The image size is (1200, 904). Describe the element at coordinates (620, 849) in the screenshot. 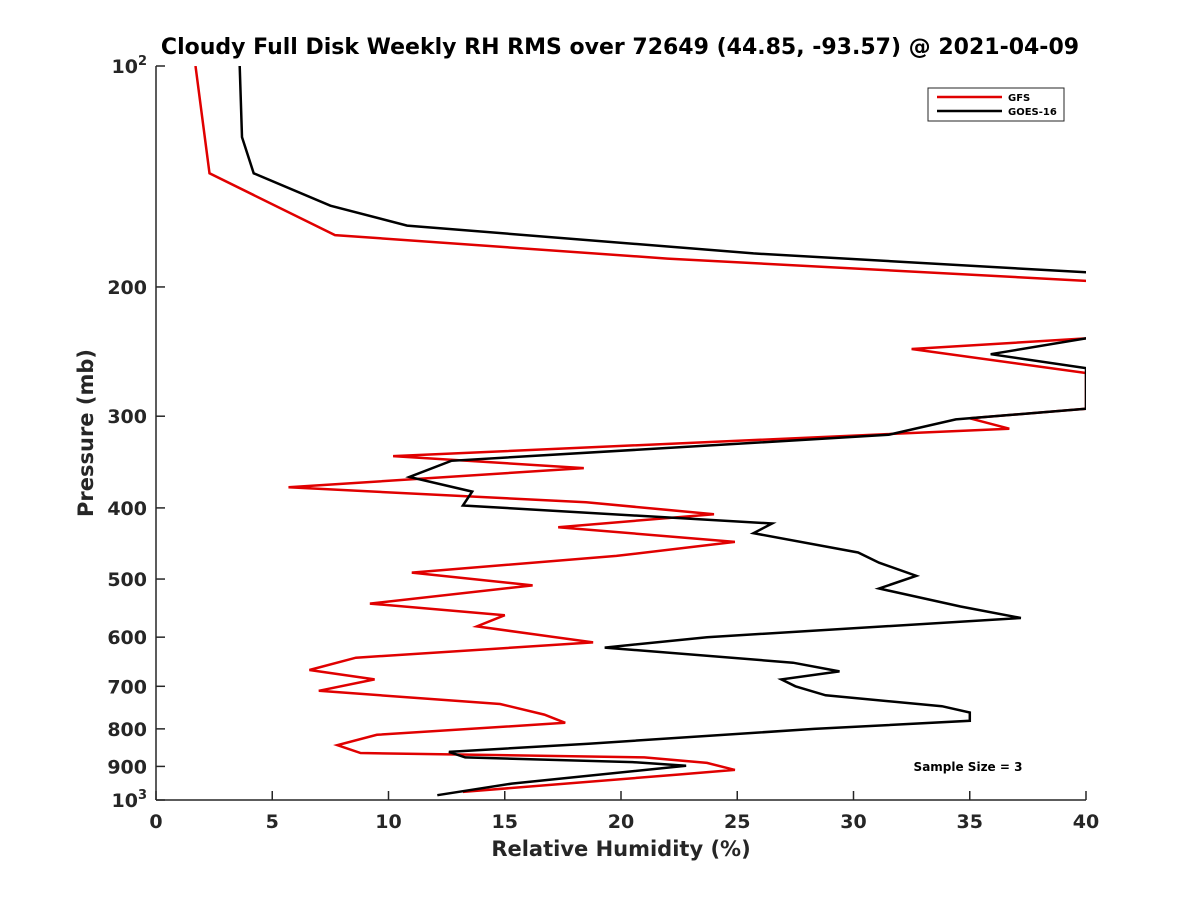

I see `x-axis-label: Relative Humidity (%)` at that location.